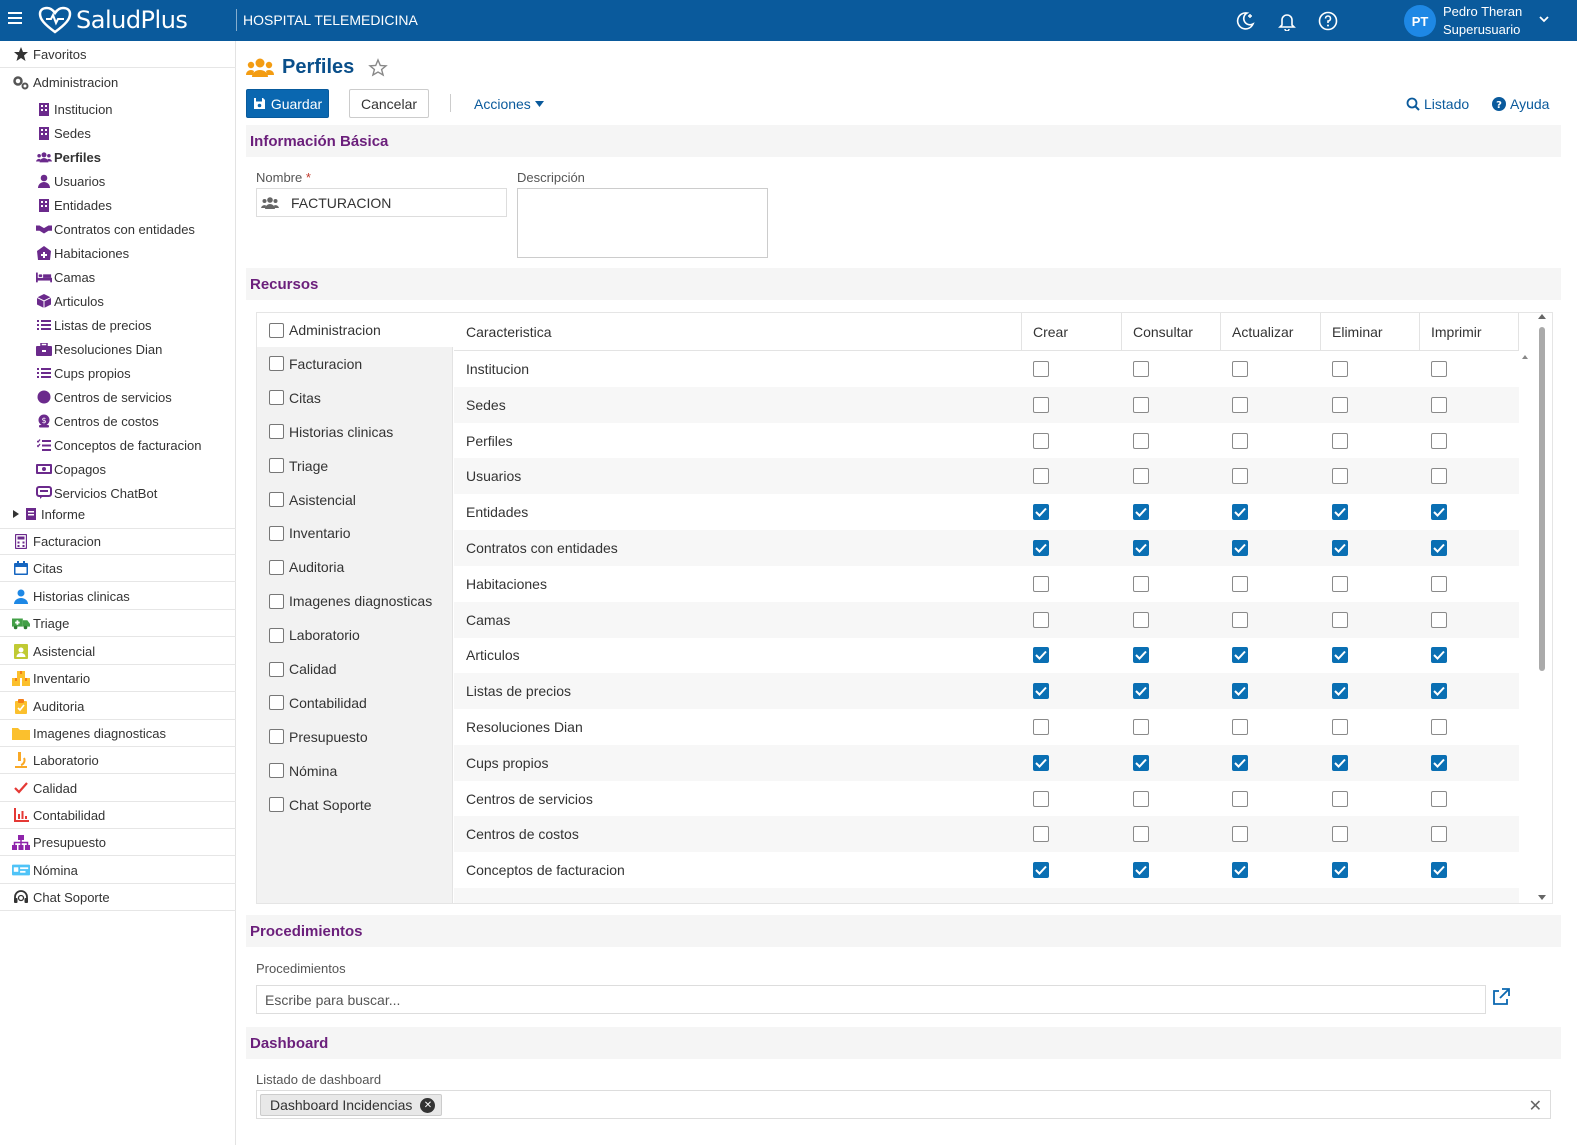 This screenshot has height=1145, width=1577. What do you see at coordinates (118, 325) in the screenshot?
I see `sidebar-item-listas-de-precios: Listas de precios` at bounding box center [118, 325].